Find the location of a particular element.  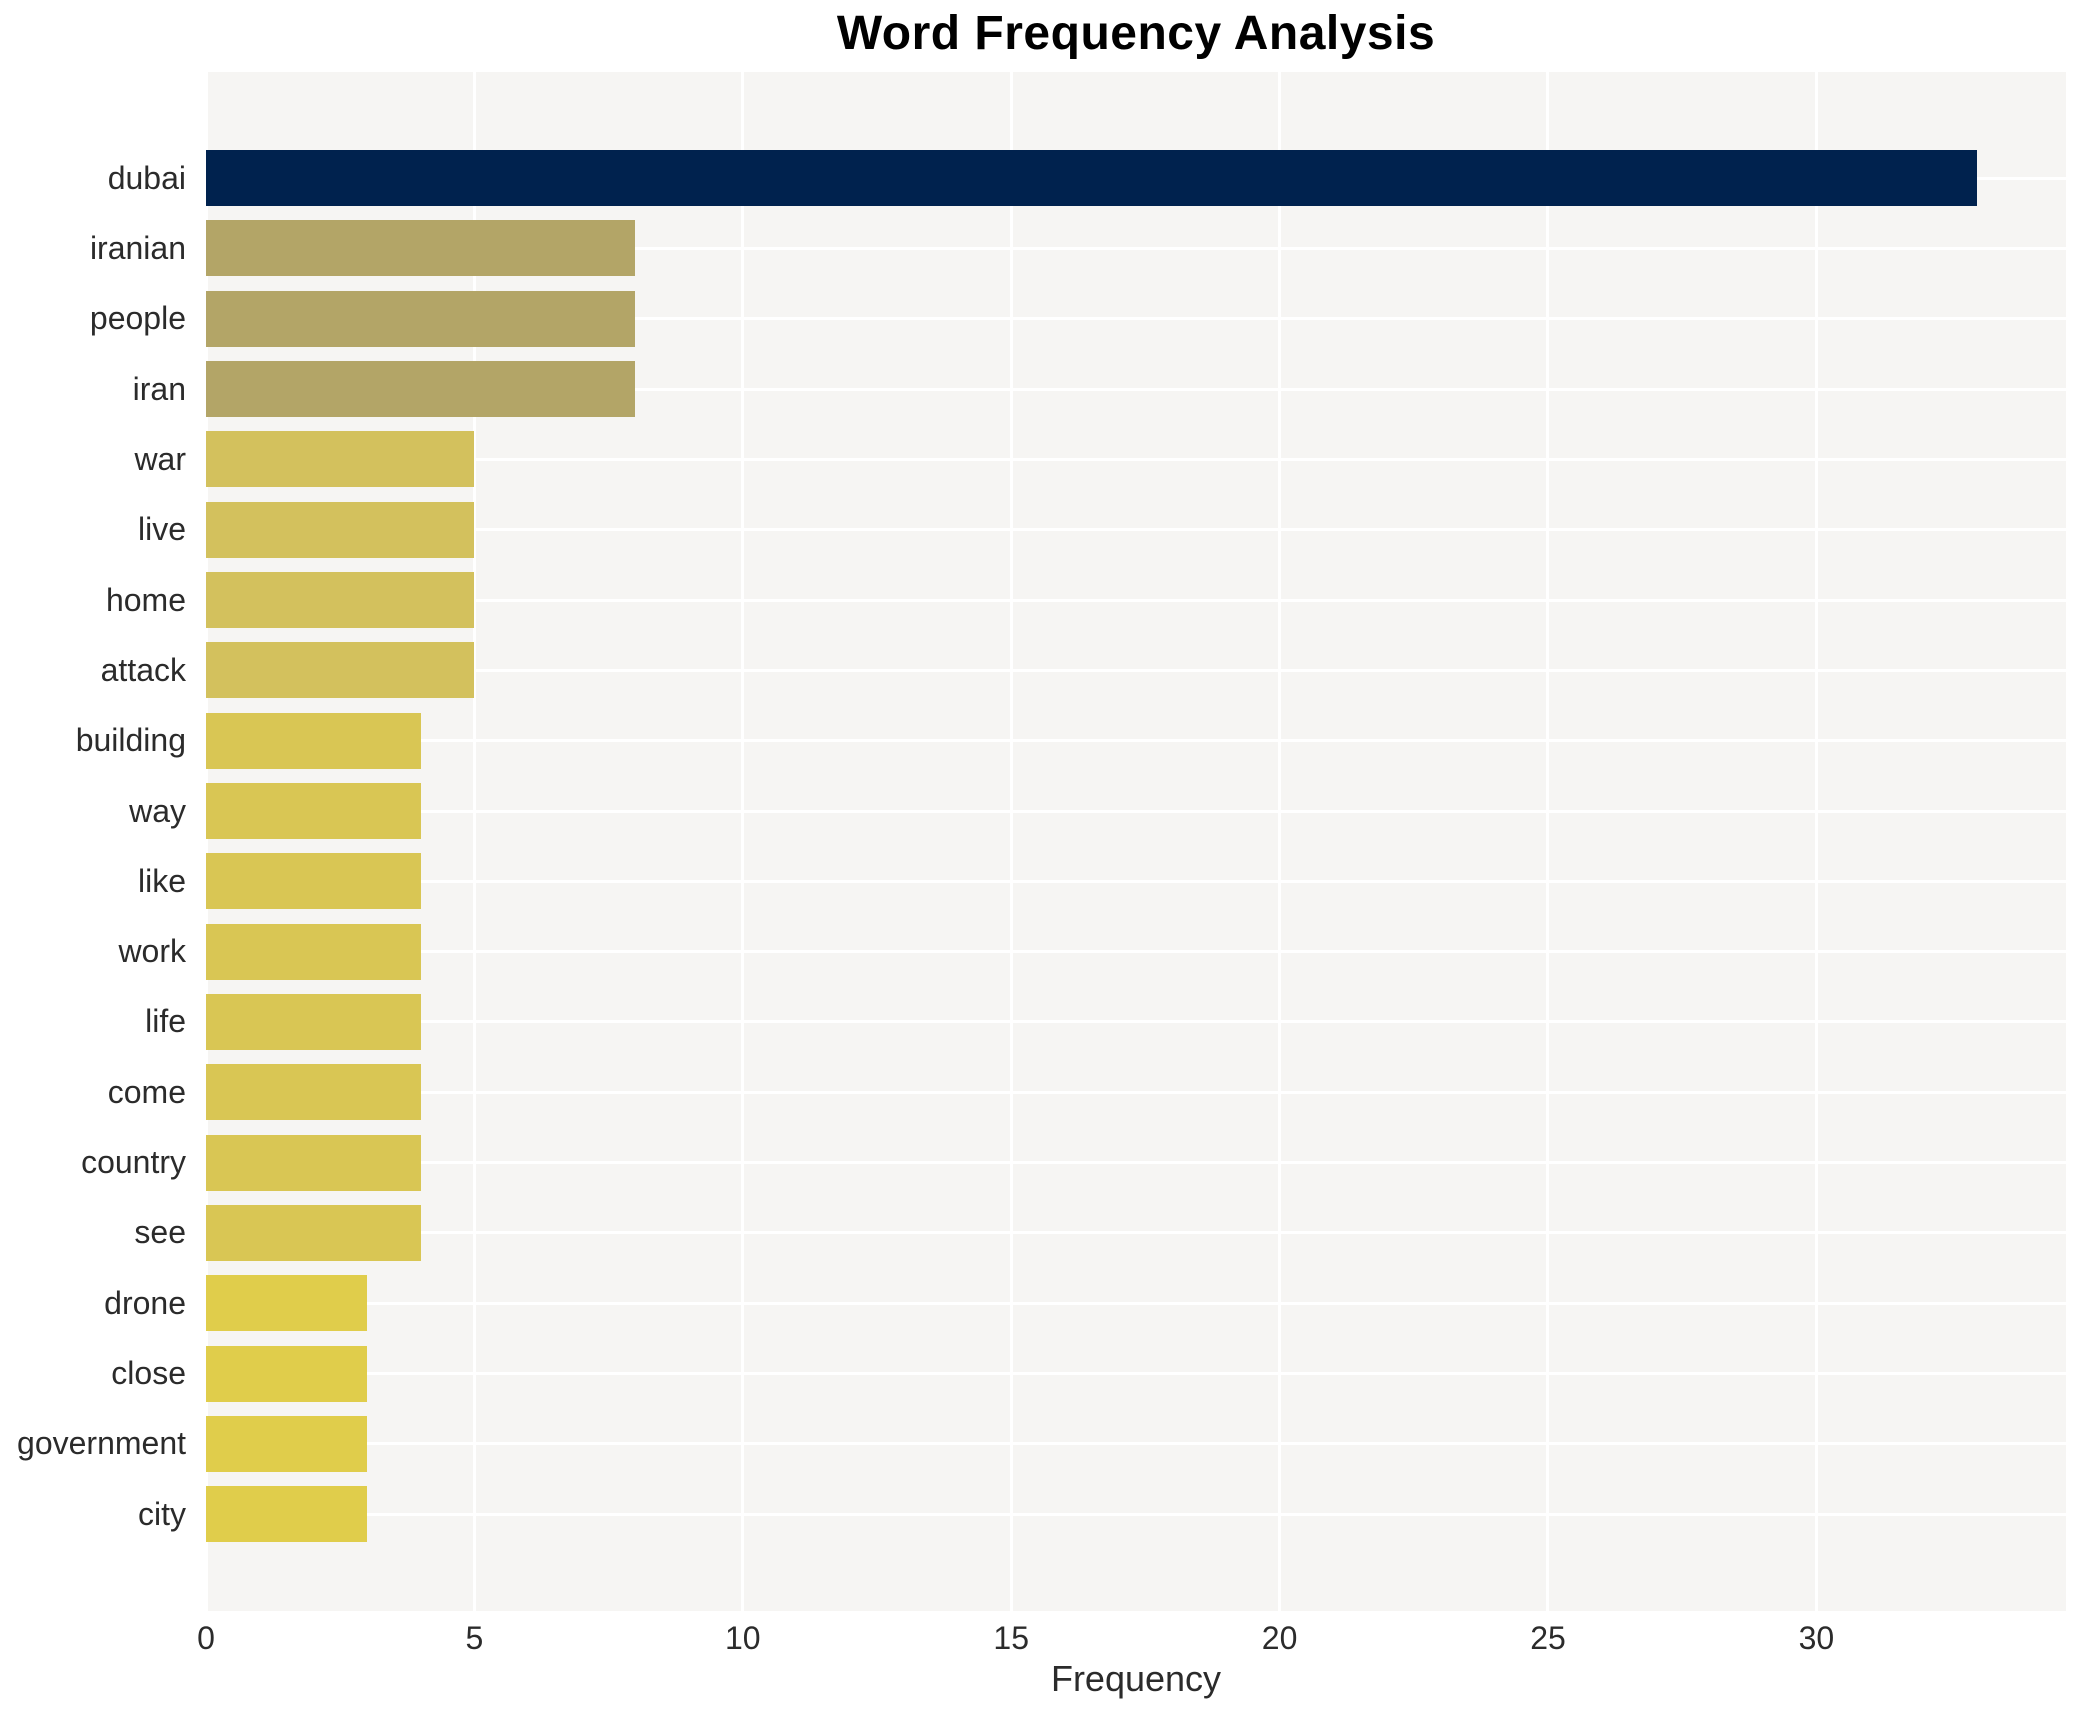

bar-way is located at coordinates (313, 811).